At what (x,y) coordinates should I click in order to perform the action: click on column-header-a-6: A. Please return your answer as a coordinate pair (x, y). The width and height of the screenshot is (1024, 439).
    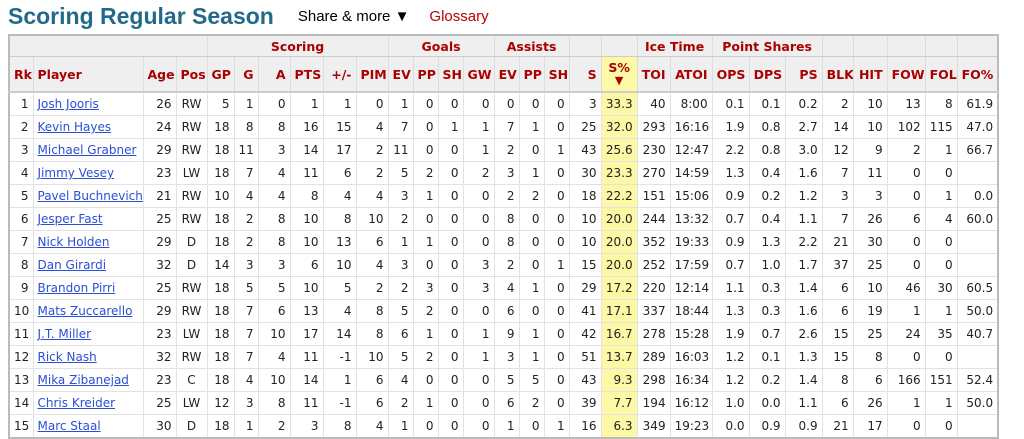
    Looking at the image, I should click on (274, 74).